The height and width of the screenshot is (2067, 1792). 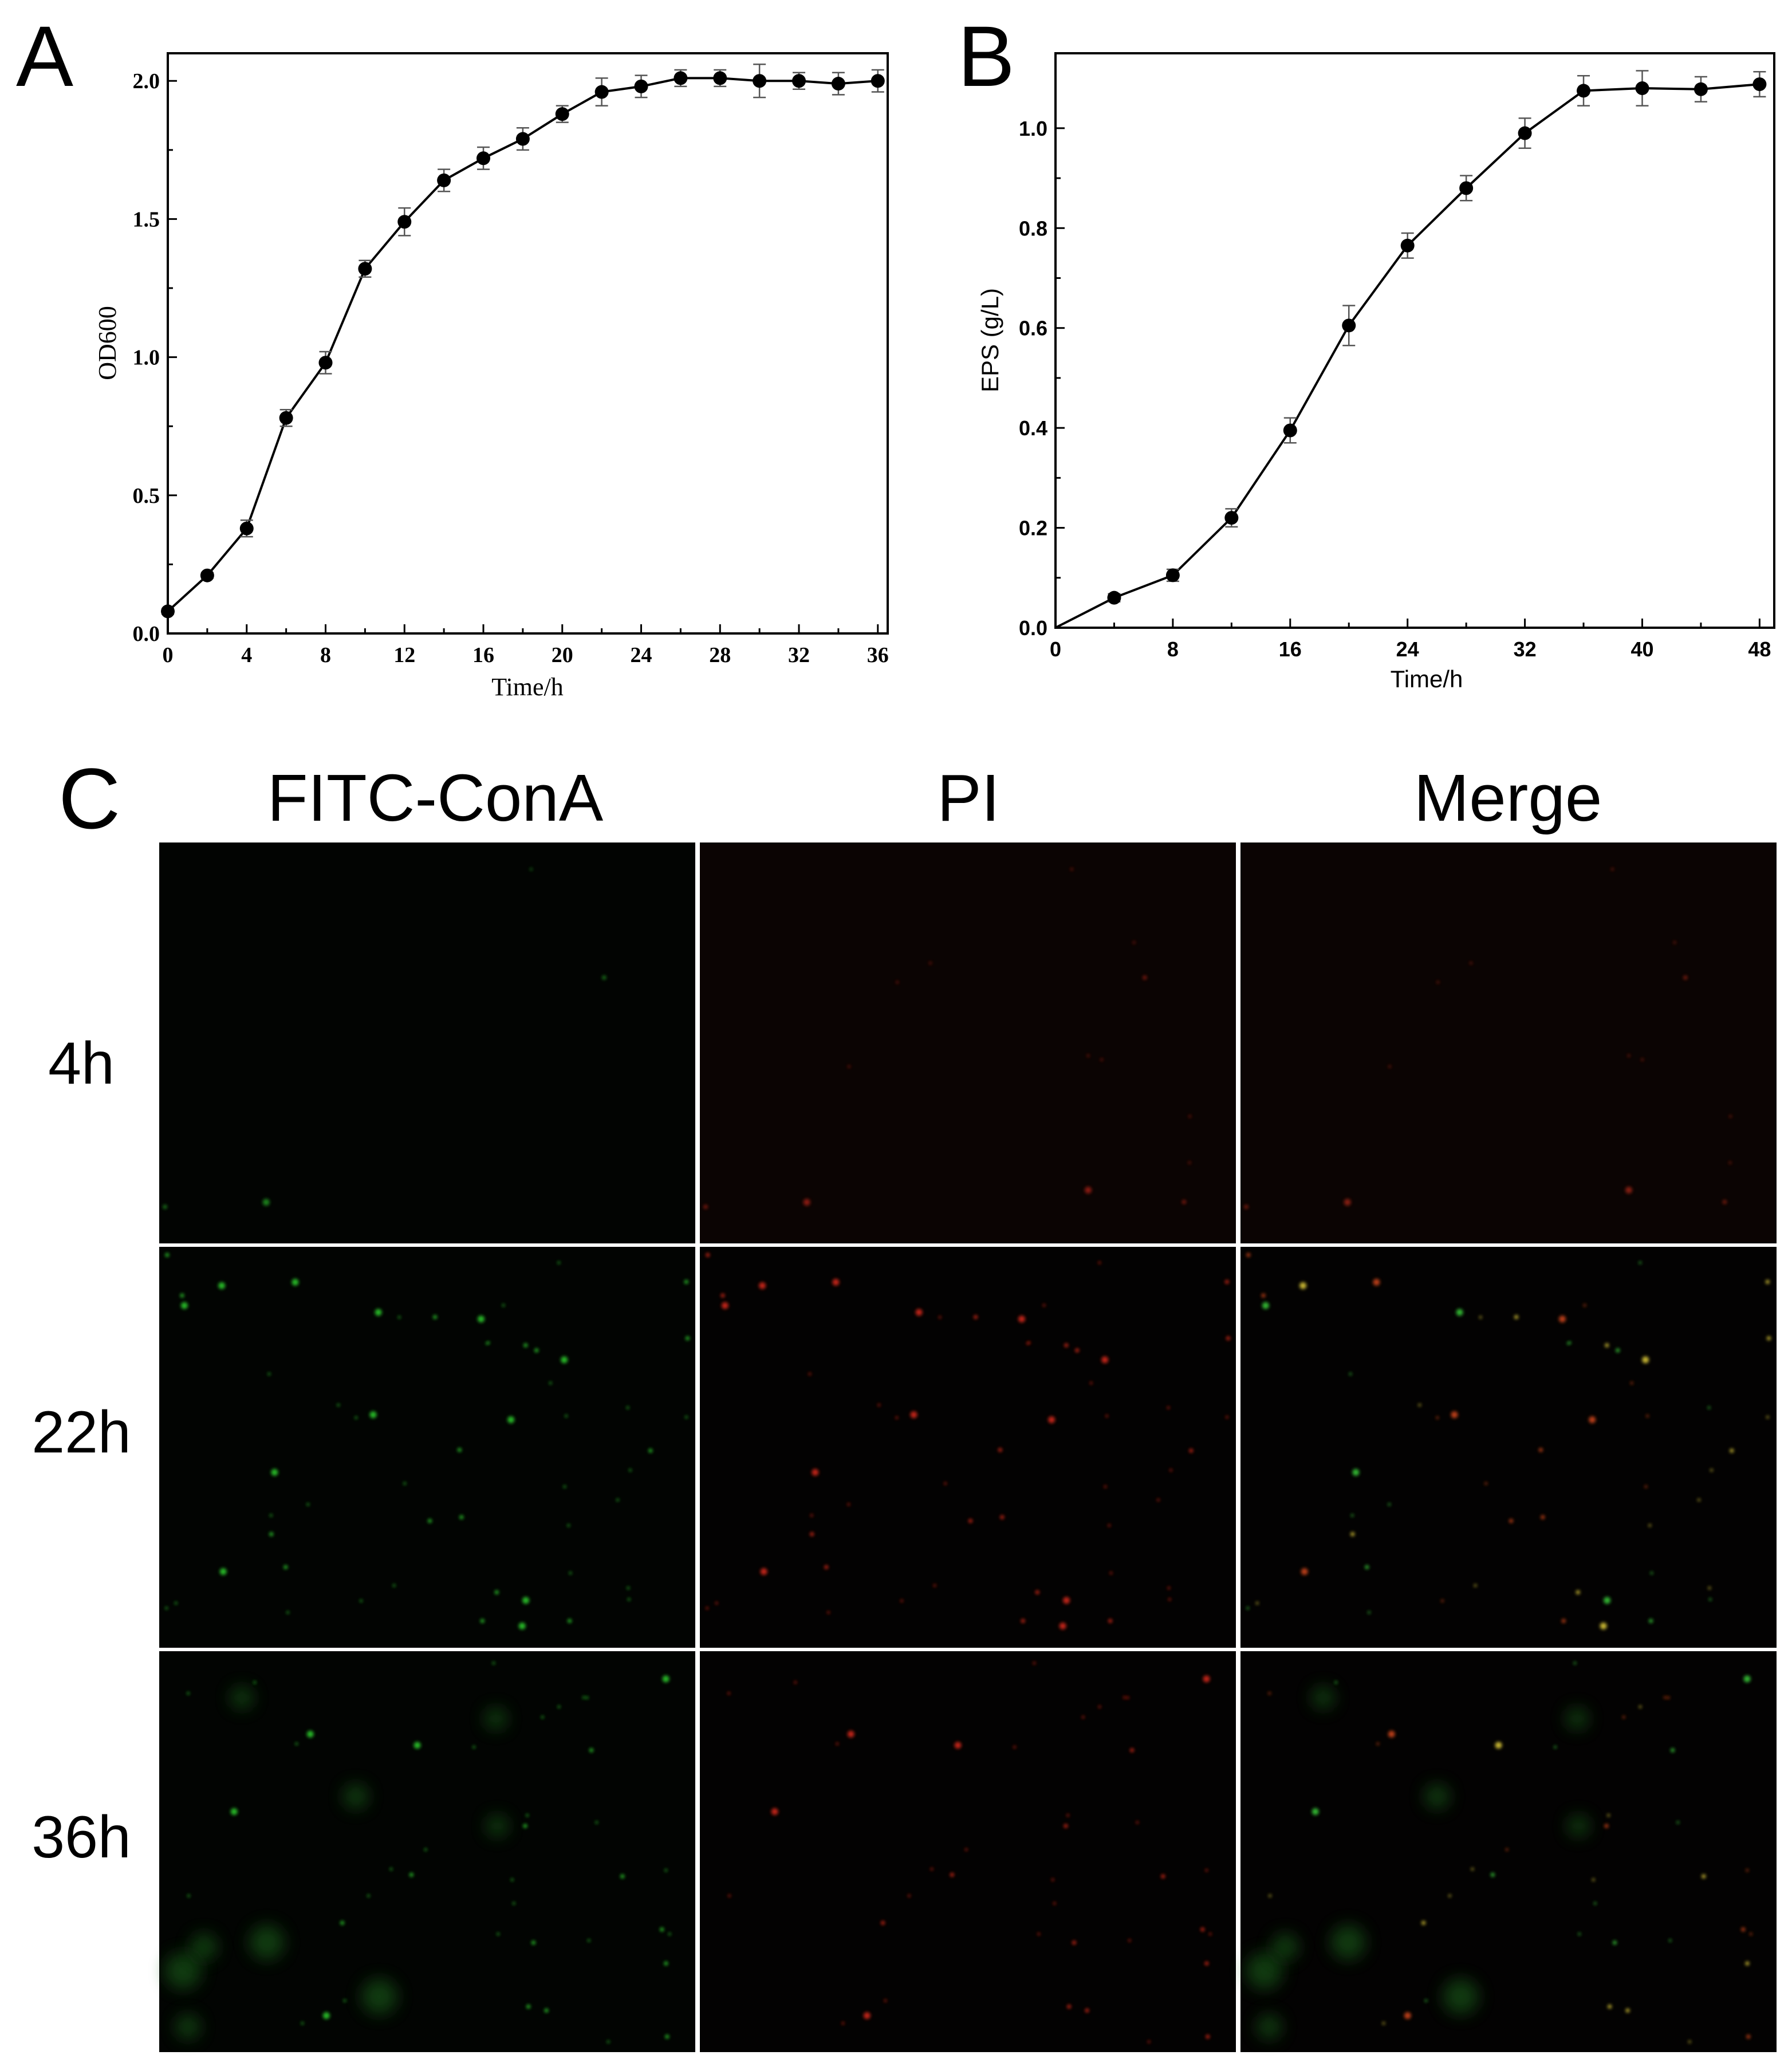 I want to click on x-tick-label: 20, so click(x=562, y=655).